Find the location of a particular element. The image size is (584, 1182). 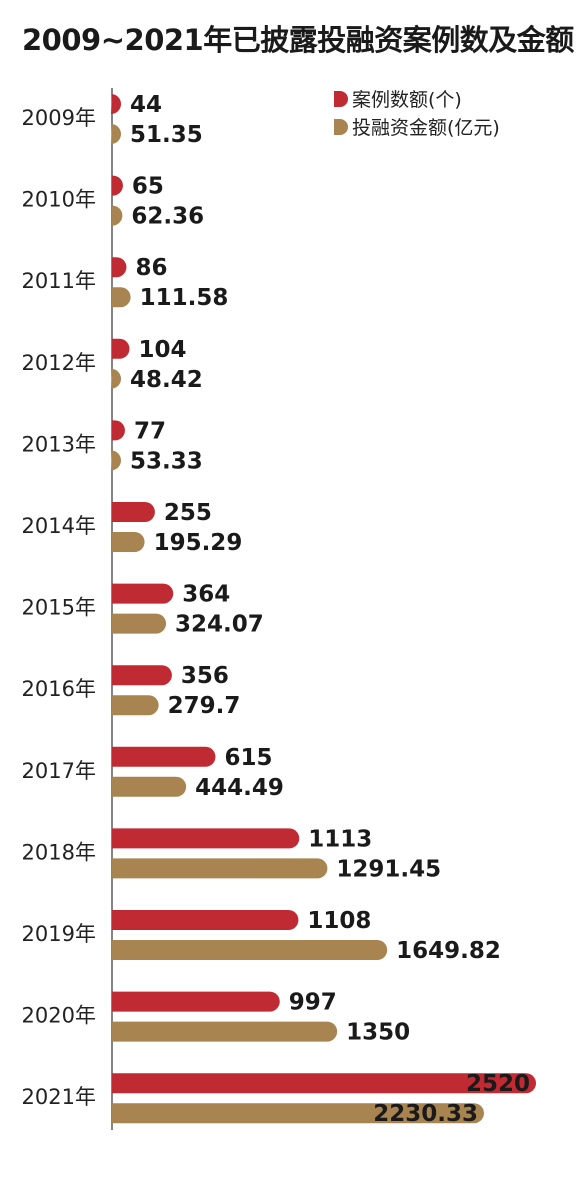

category-label: 2016年 is located at coordinates (59, 689).